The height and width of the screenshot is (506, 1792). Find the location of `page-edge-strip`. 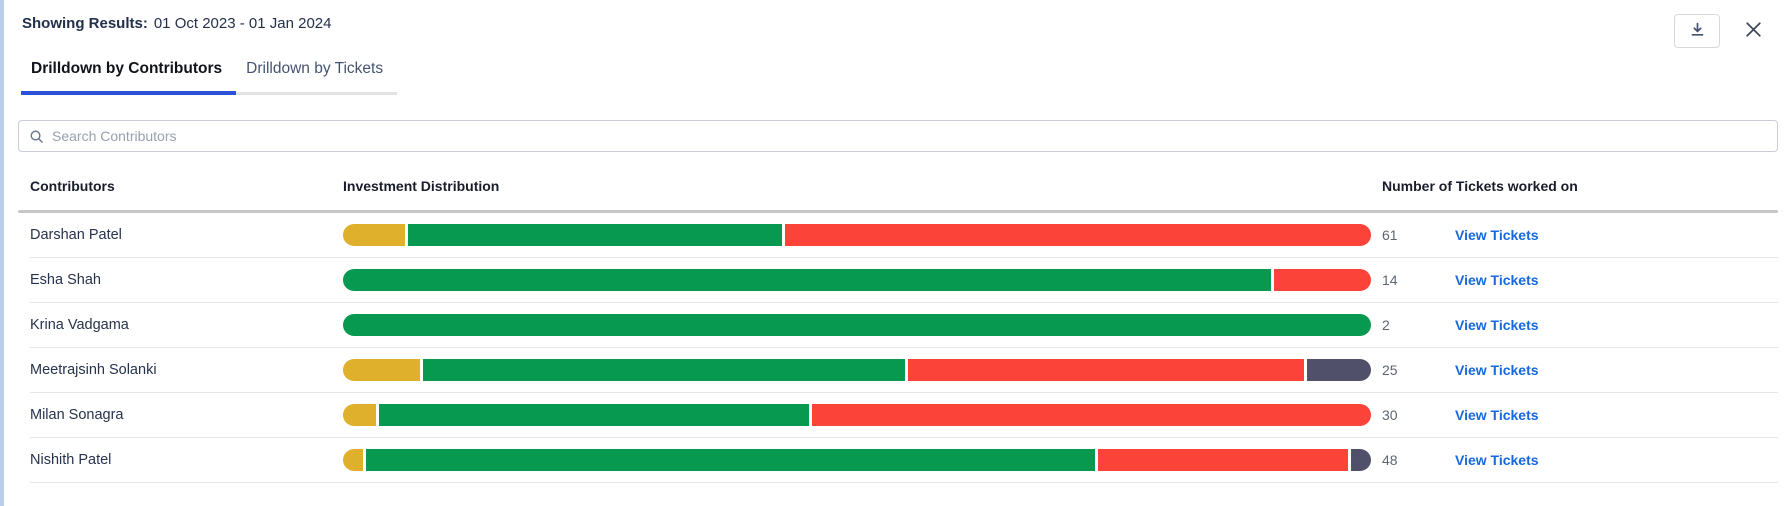

page-edge-strip is located at coordinates (2, 253).